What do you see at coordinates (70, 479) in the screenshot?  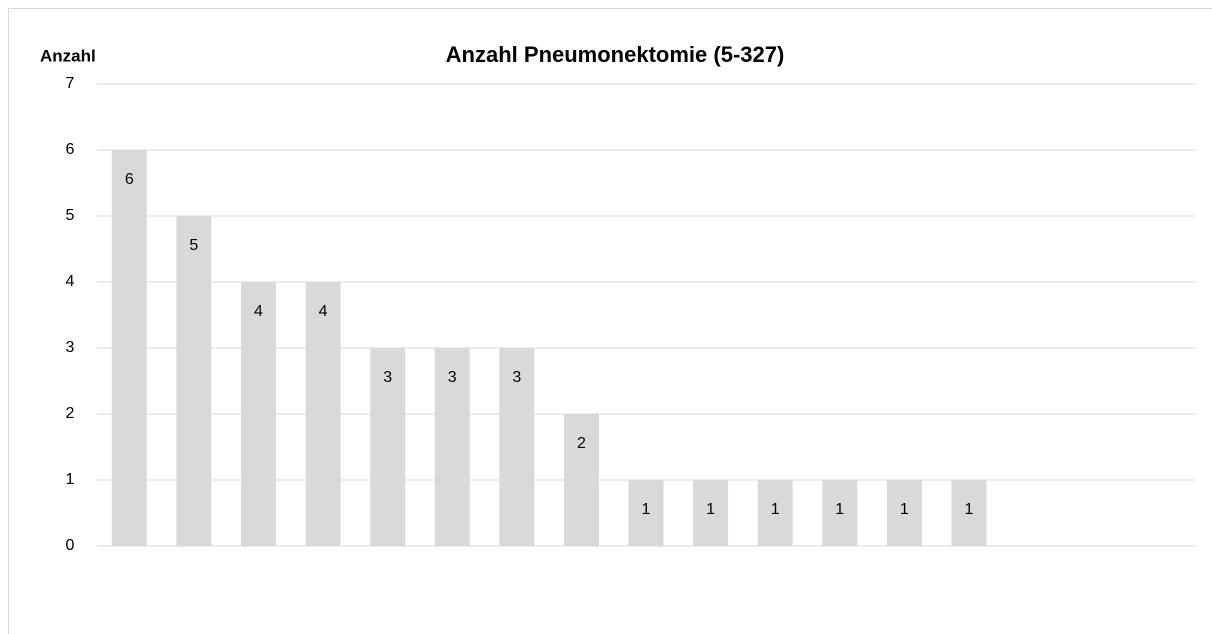 I see `y-tick-label: 1` at bounding box center [70, 479].